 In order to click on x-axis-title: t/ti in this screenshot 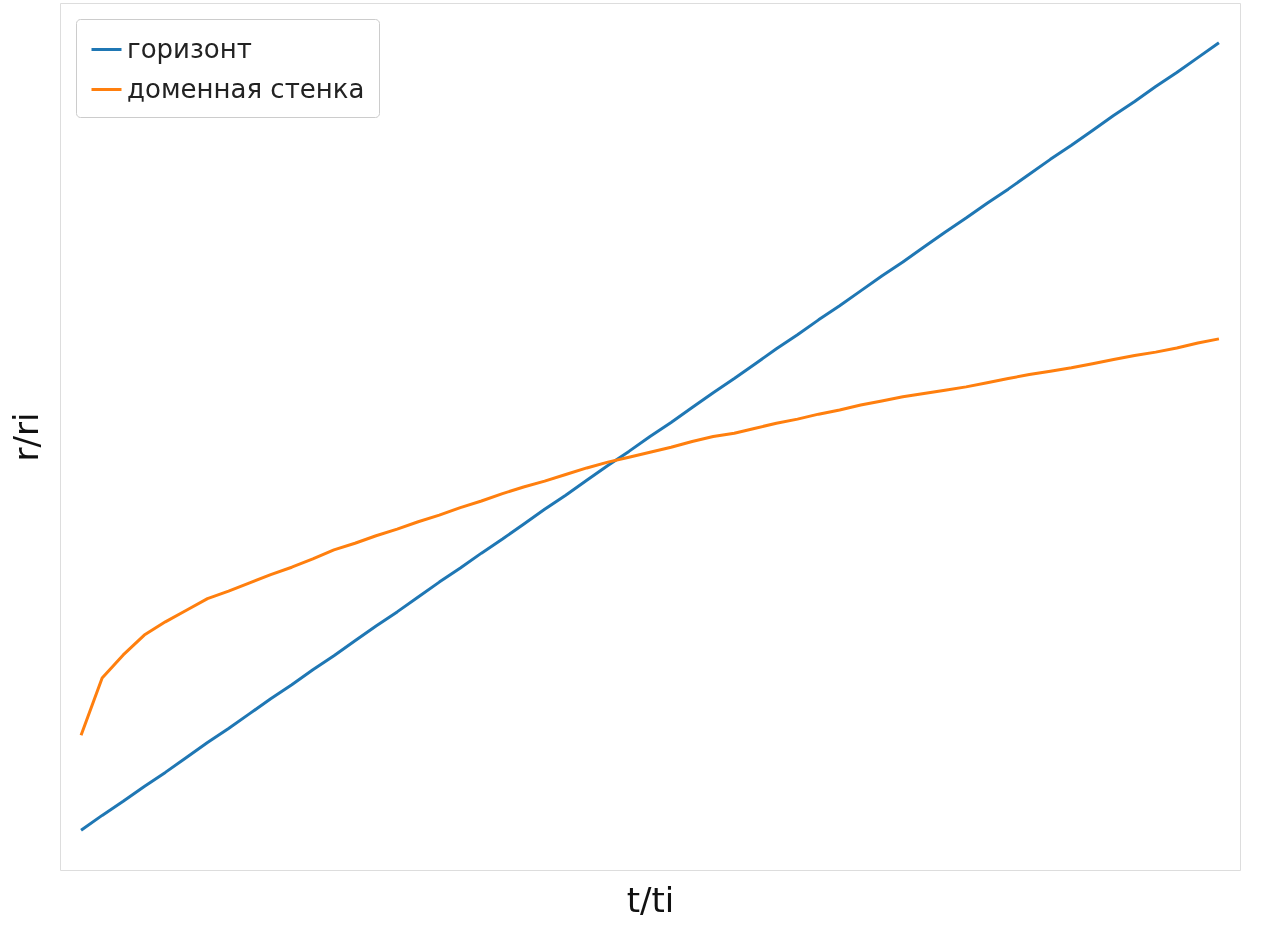, I will do `click(650, 899)`.